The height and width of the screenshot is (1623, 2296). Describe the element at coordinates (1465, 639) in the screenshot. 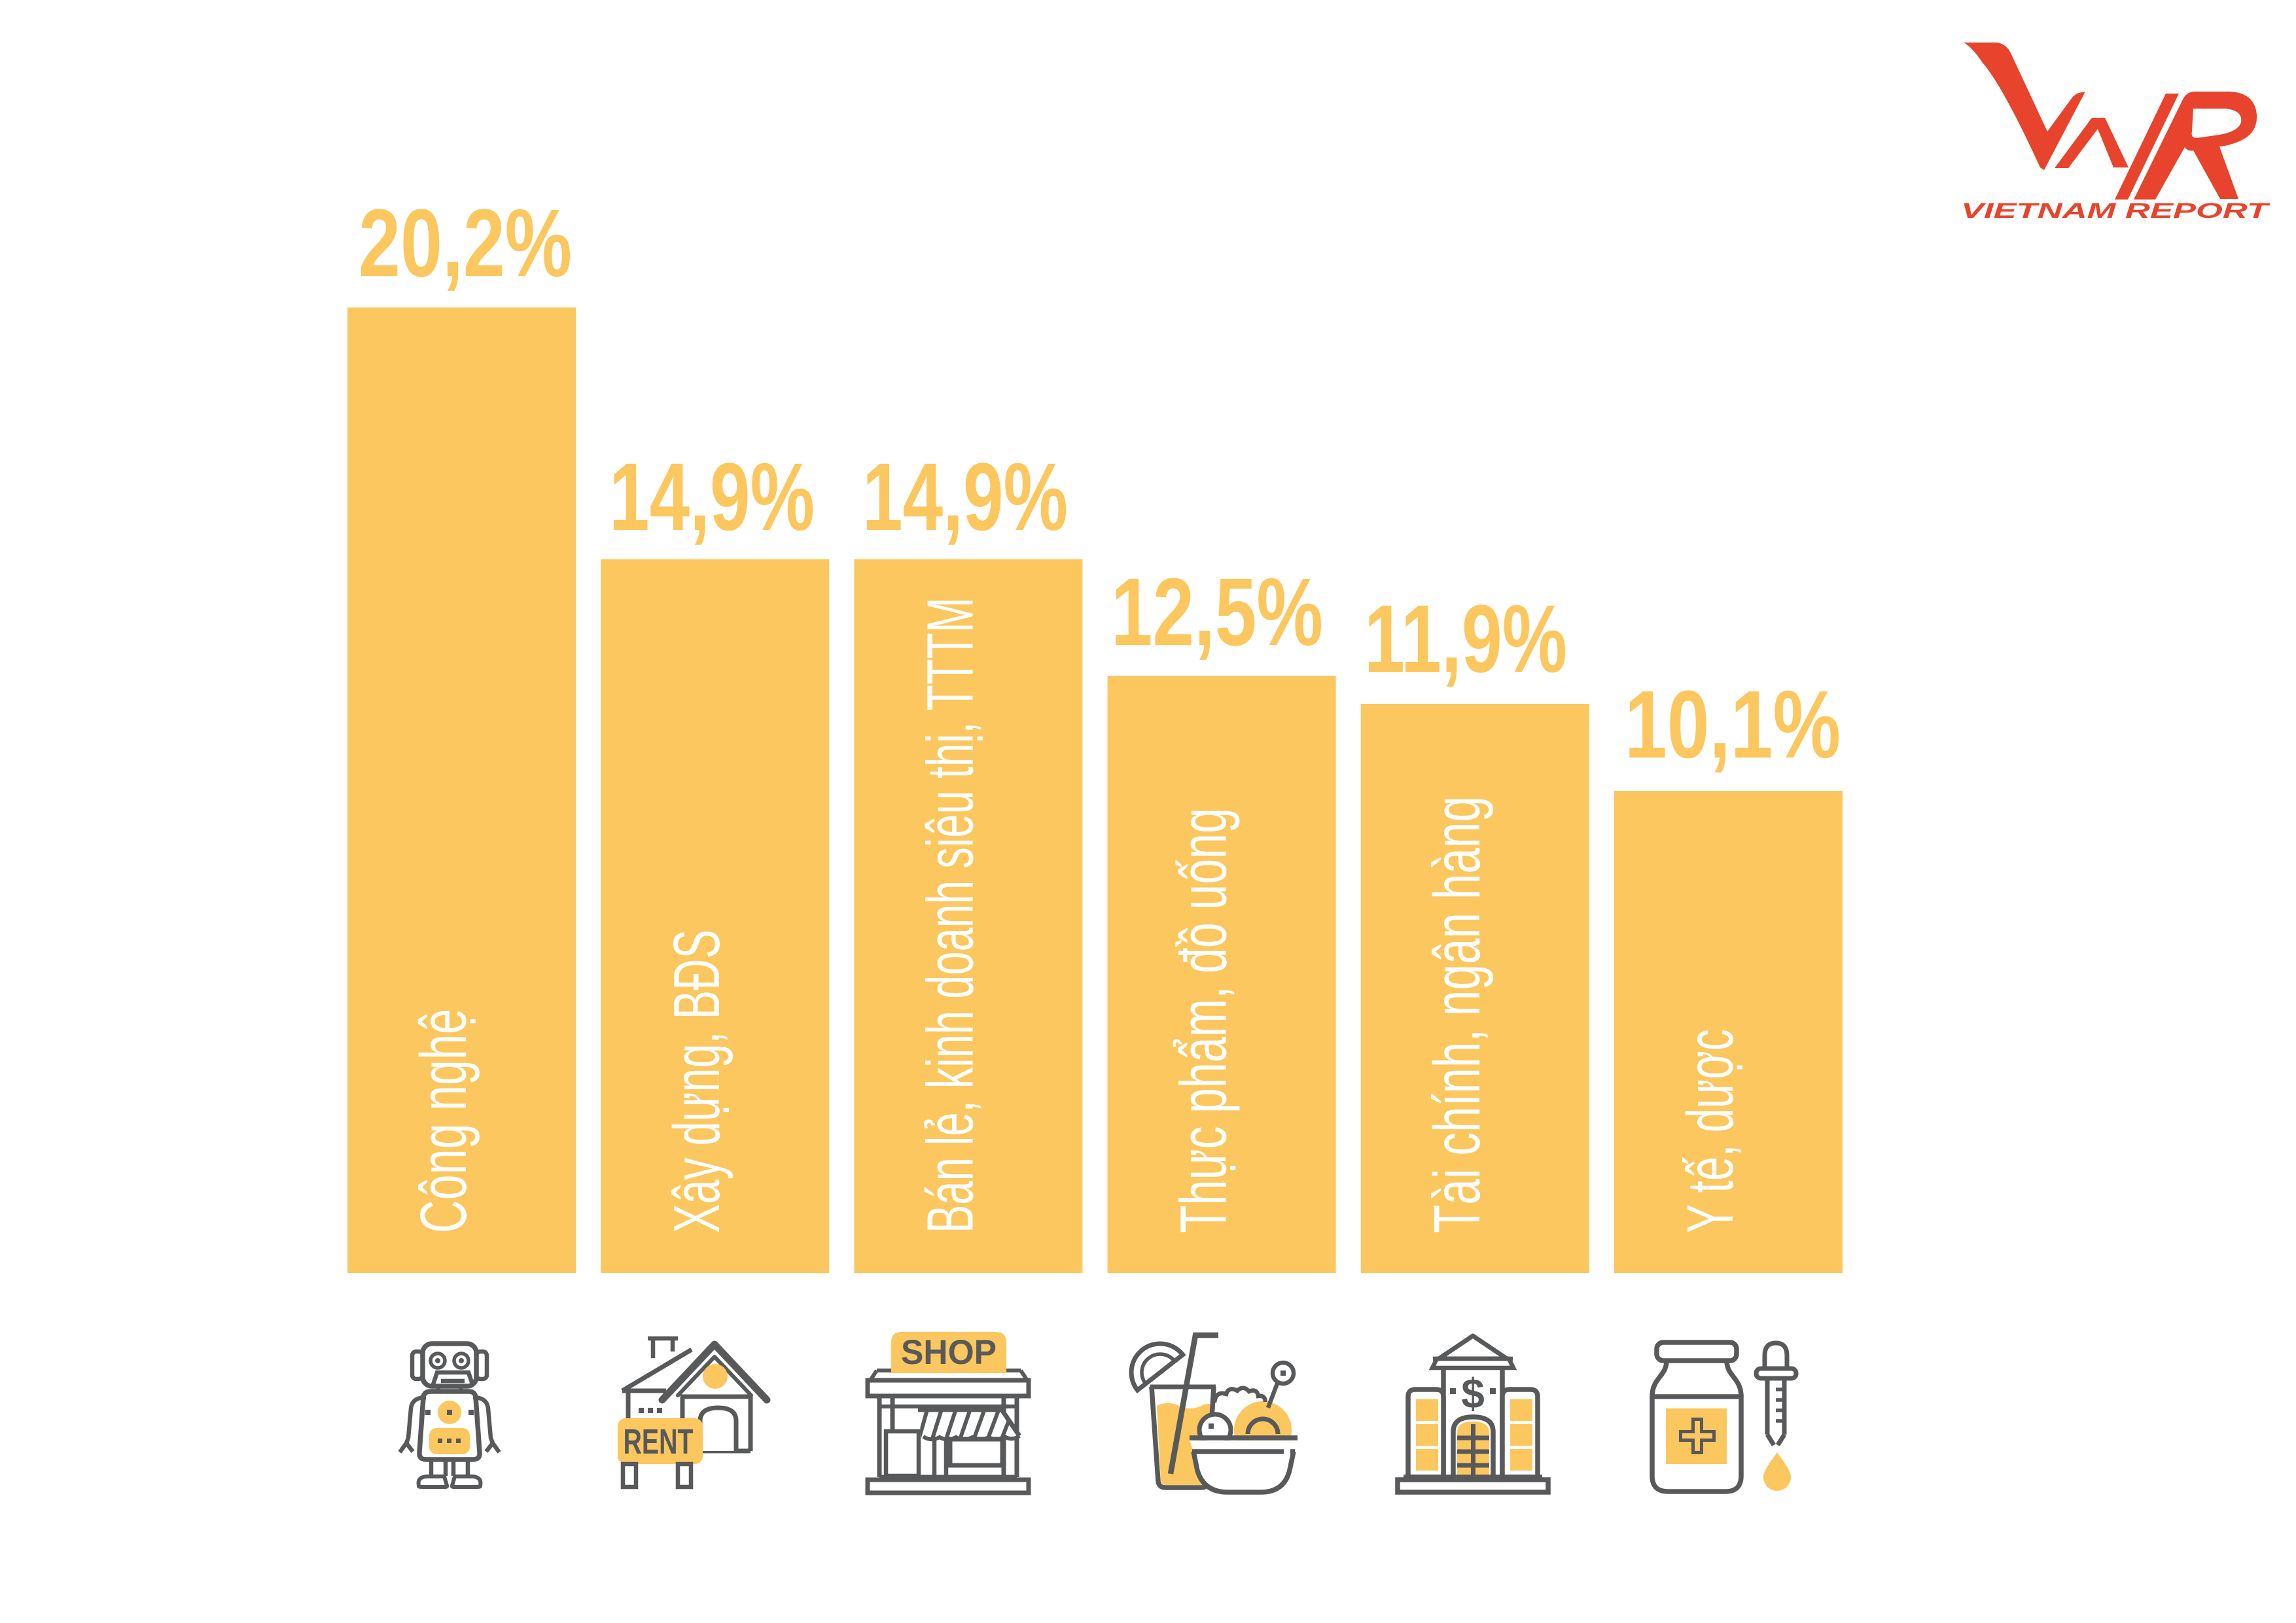

I see `svg-text: 11,9%` at that location.